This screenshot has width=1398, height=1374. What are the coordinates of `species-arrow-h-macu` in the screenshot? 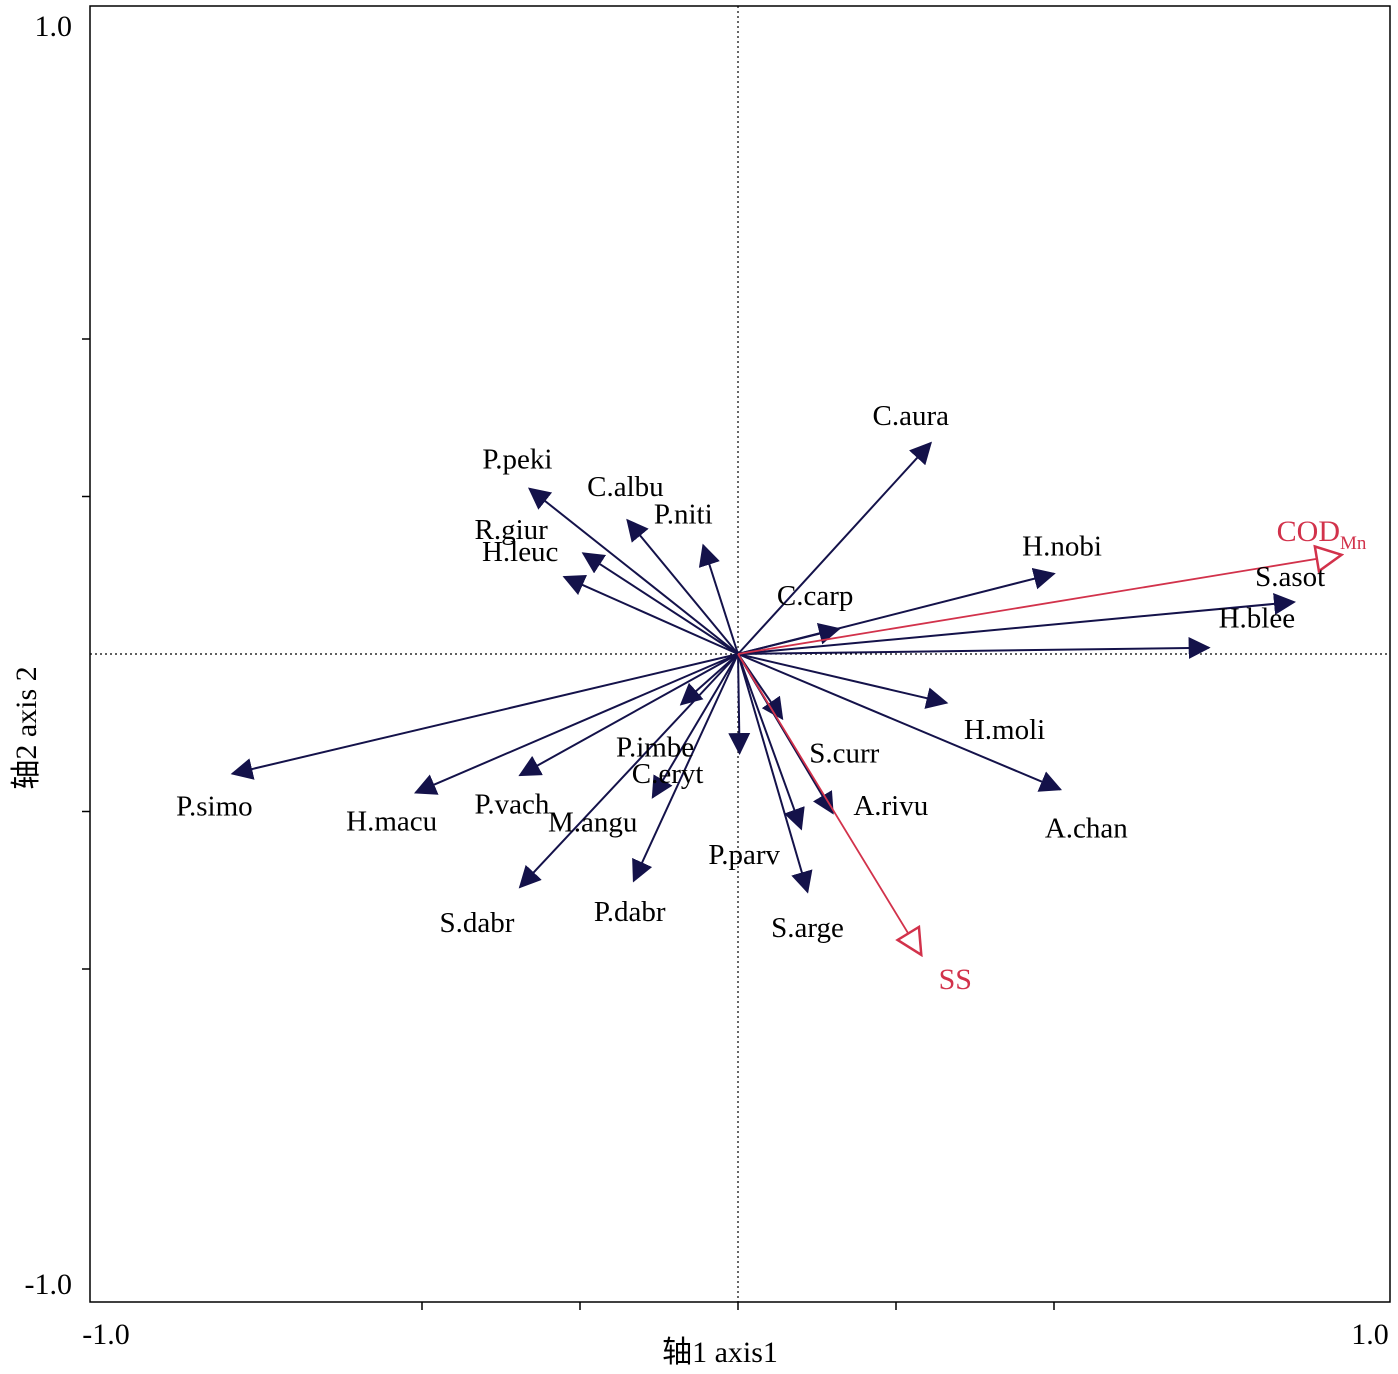 It's located at (576, 724).